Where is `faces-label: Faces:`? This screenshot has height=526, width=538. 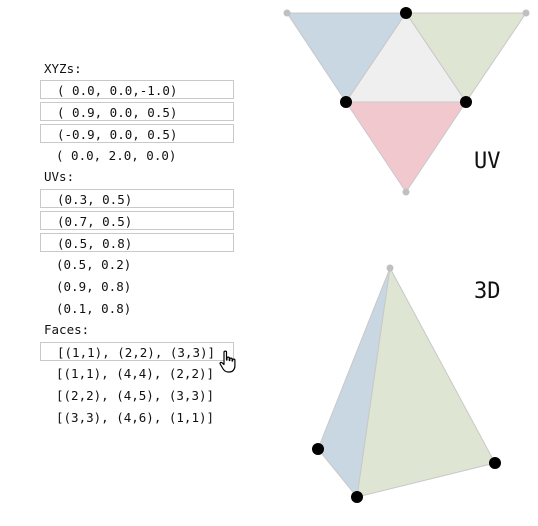 faces-label: Faces: is located at coordinates (67, 329).